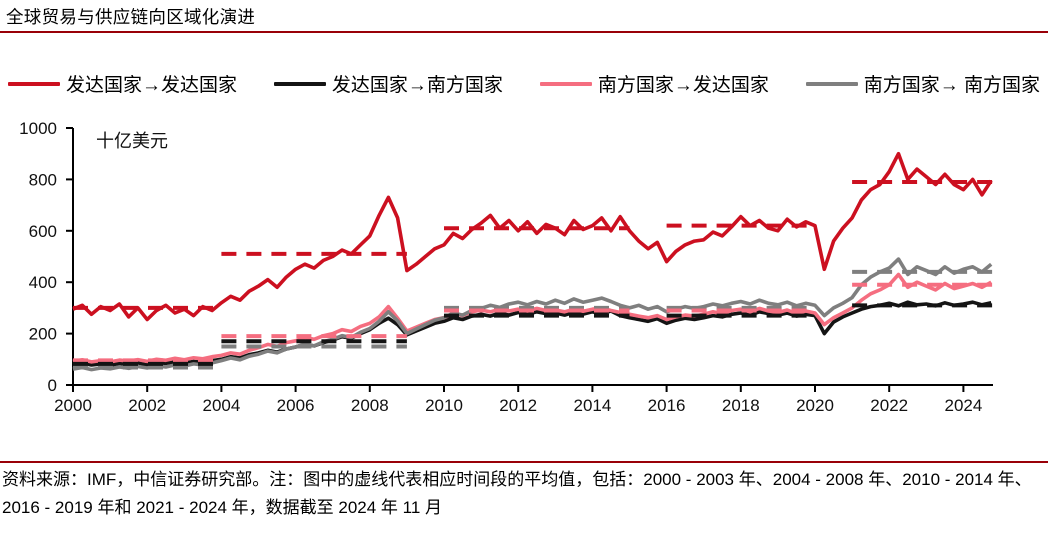  I want to click on legend-label-ss: 南方国家→ 南方国家, so click(951, 85).